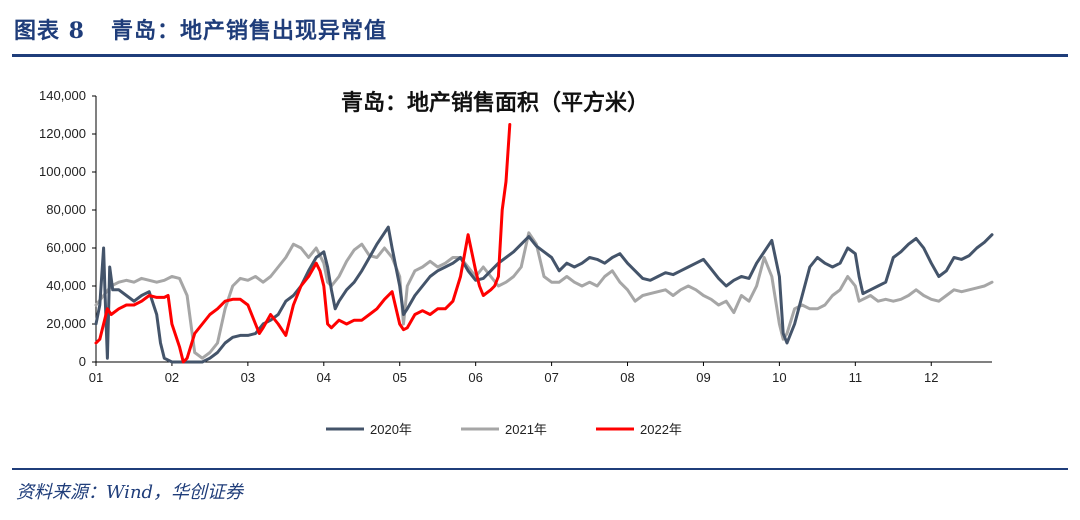 Image resolution: width=1080 pixels, height=520 pixels. What do you see at coordinates (661, 429) in the screenshot?
I see `legend-label-3: 2022年` at bounding box center [661, 429].